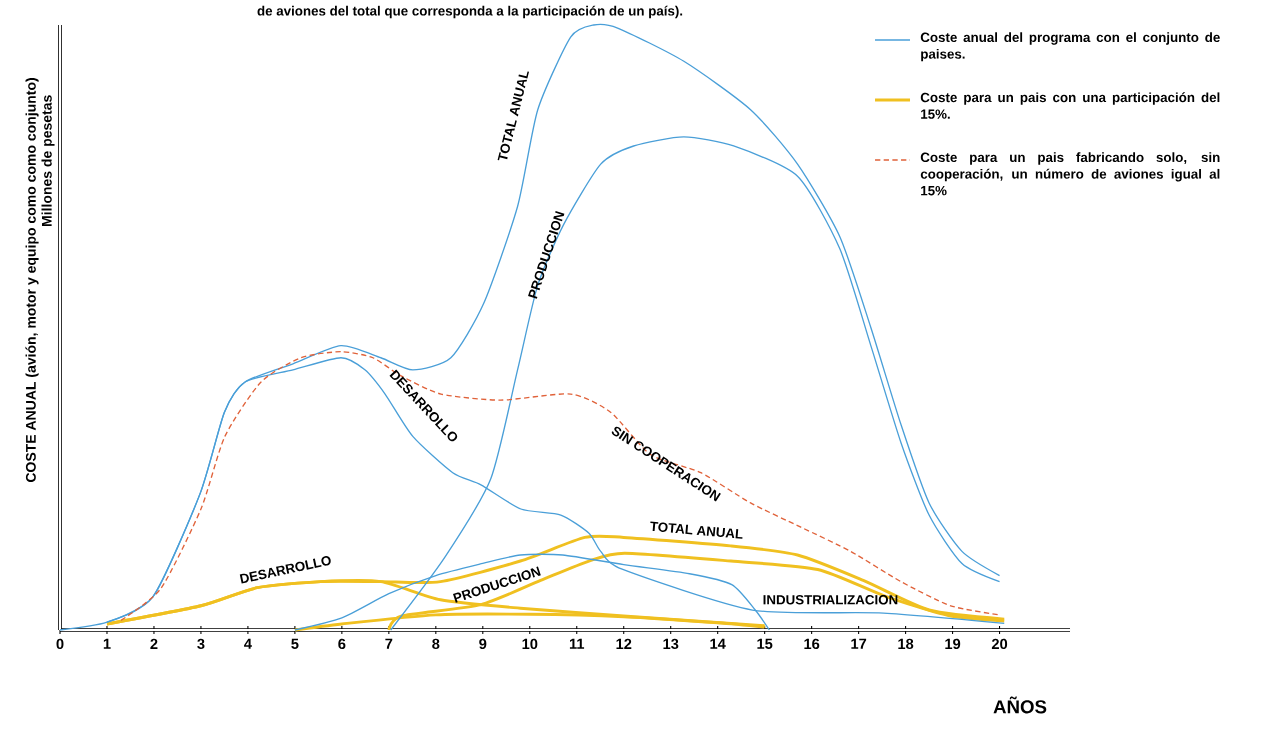 The image size is (1273, 750). I want to click on legend-label: Coste anual del programa con el conjunto de paises., so click(1070, 47).